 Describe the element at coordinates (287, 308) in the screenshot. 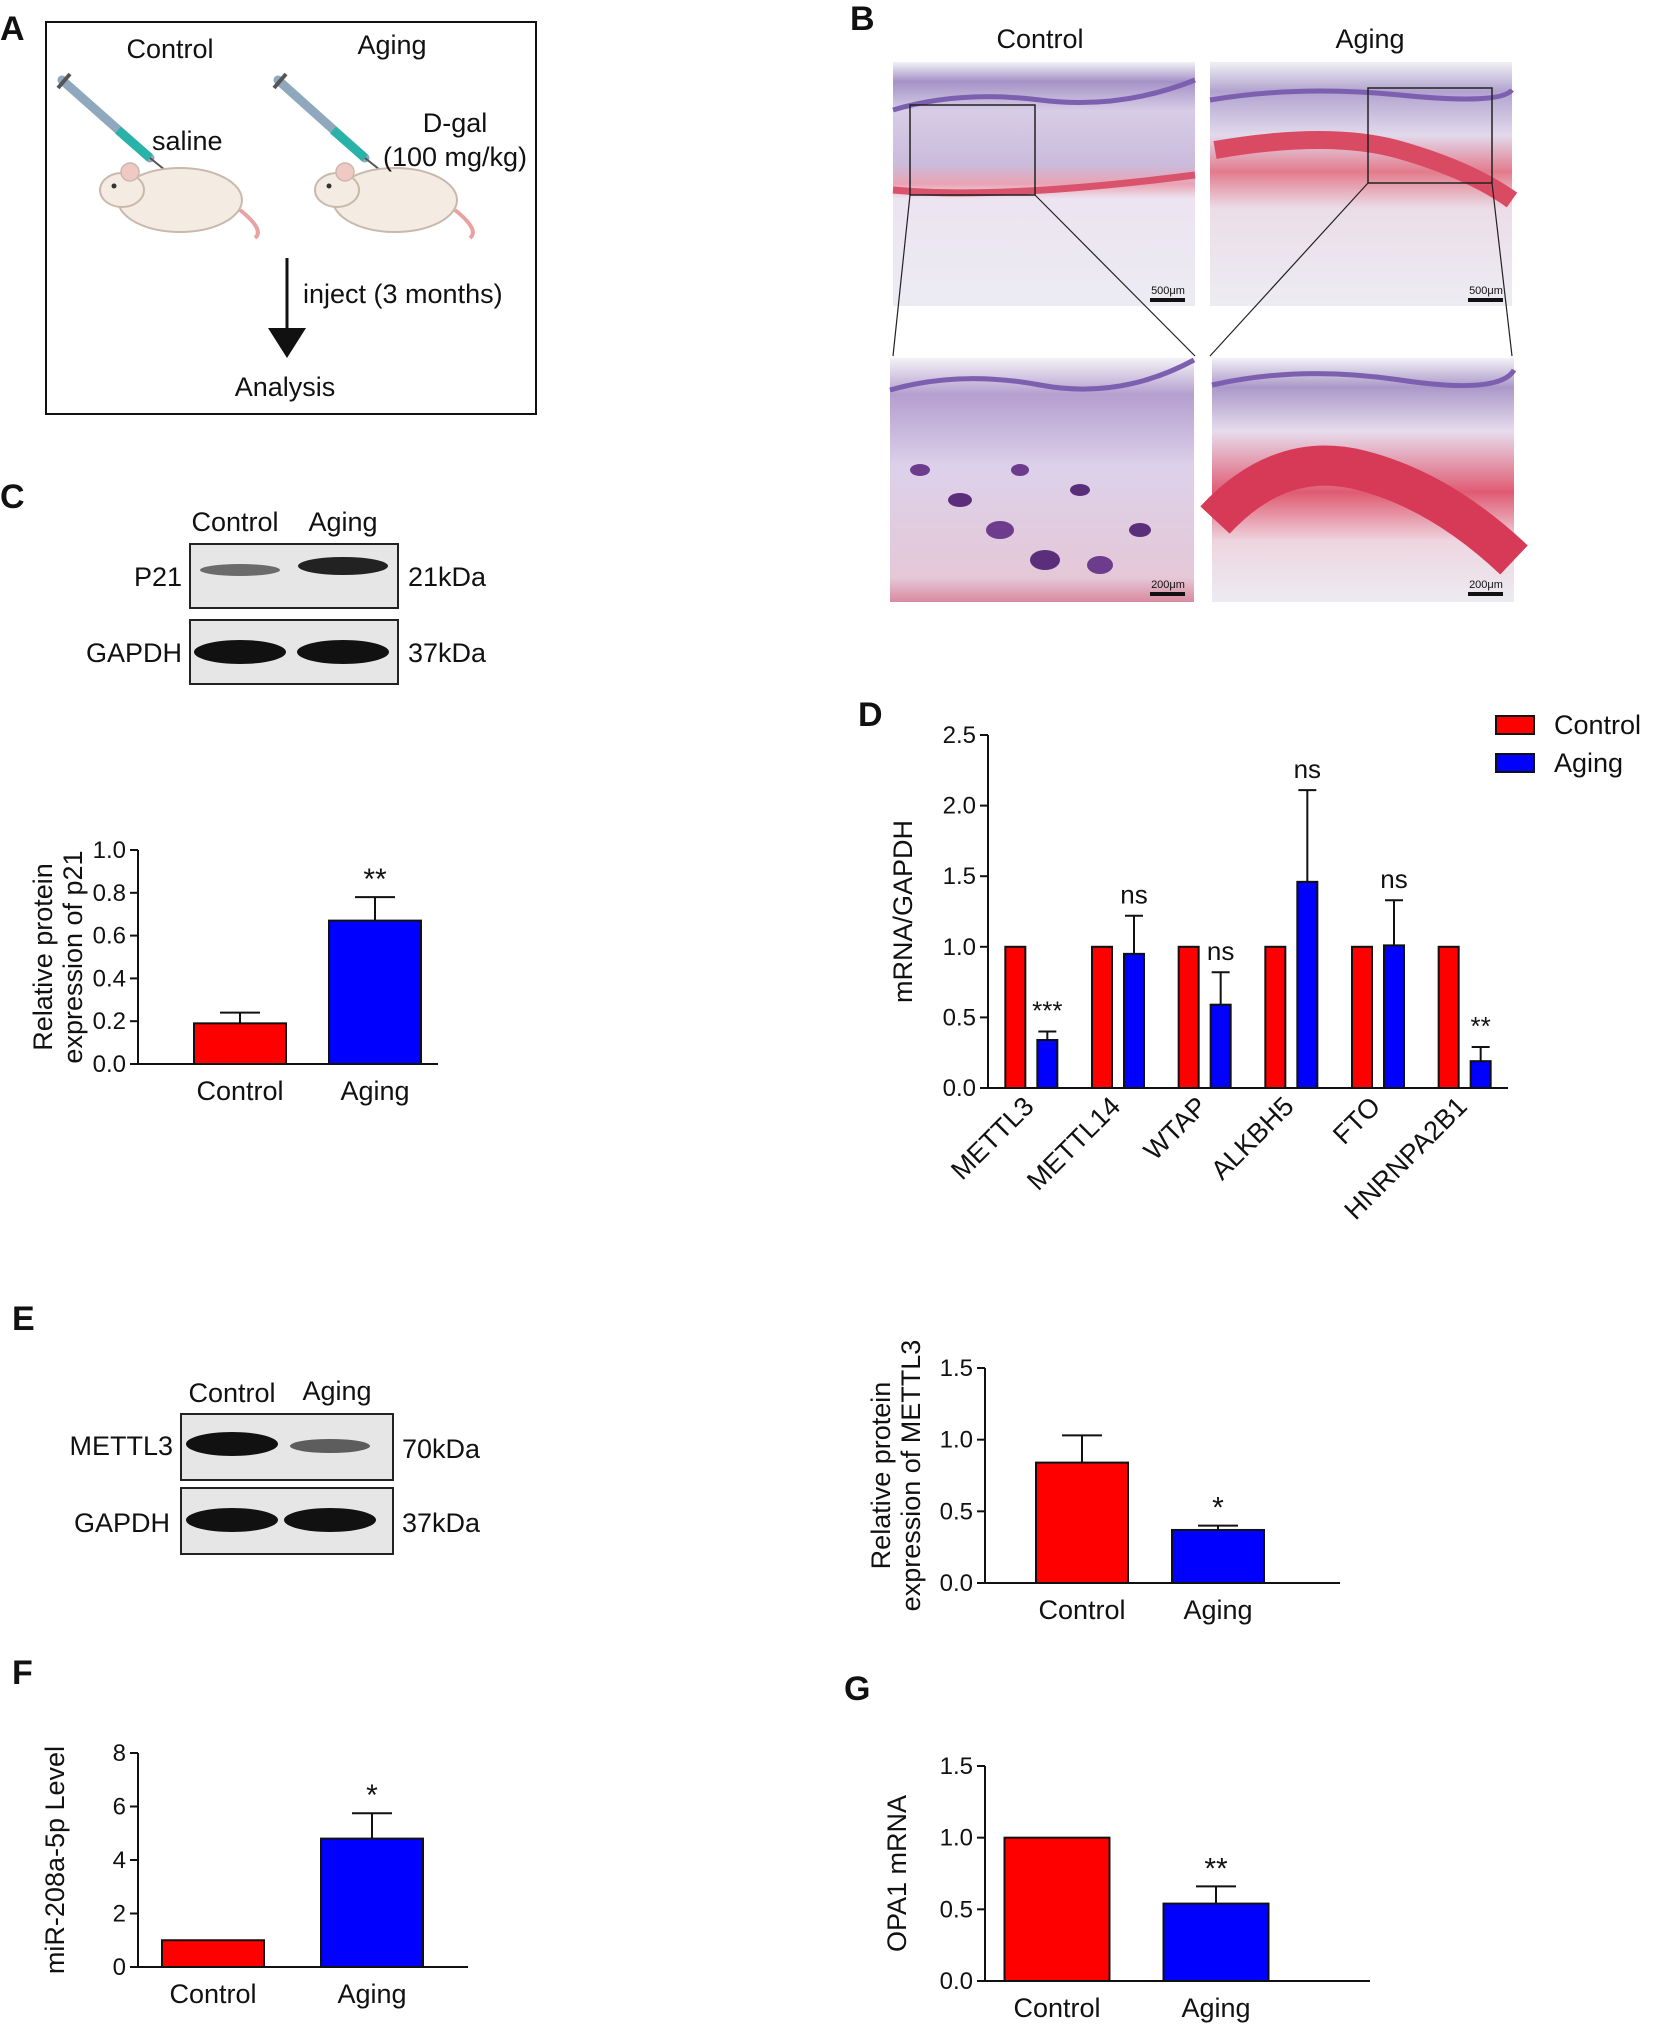

I see `arrow-down-icon` at that location.